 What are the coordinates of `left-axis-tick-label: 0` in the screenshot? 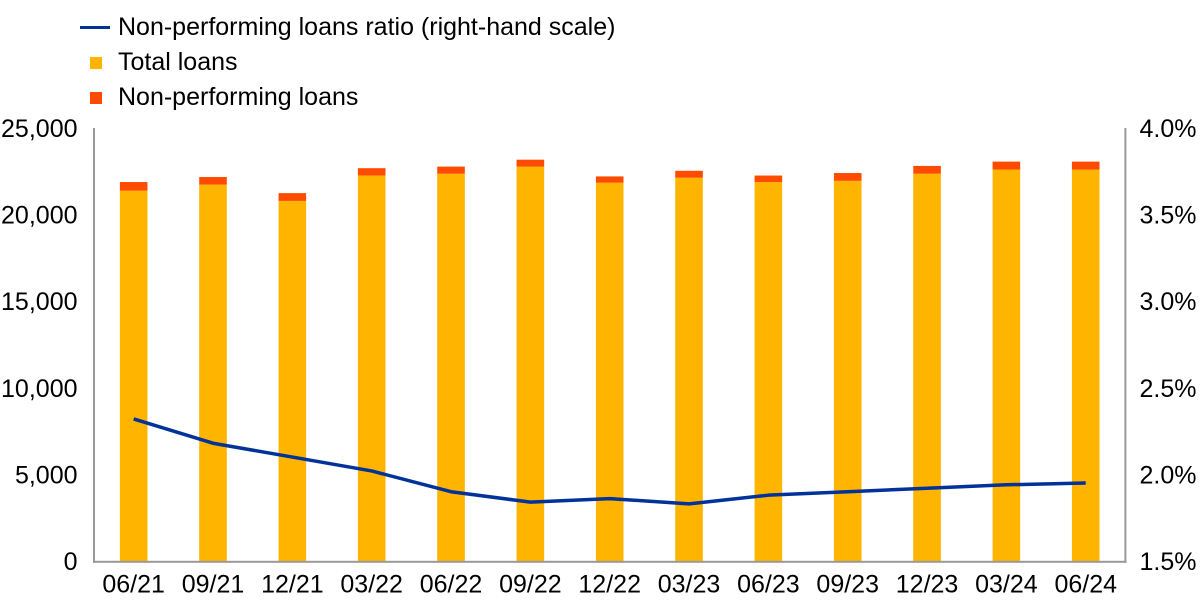 It's located at (71, 562).